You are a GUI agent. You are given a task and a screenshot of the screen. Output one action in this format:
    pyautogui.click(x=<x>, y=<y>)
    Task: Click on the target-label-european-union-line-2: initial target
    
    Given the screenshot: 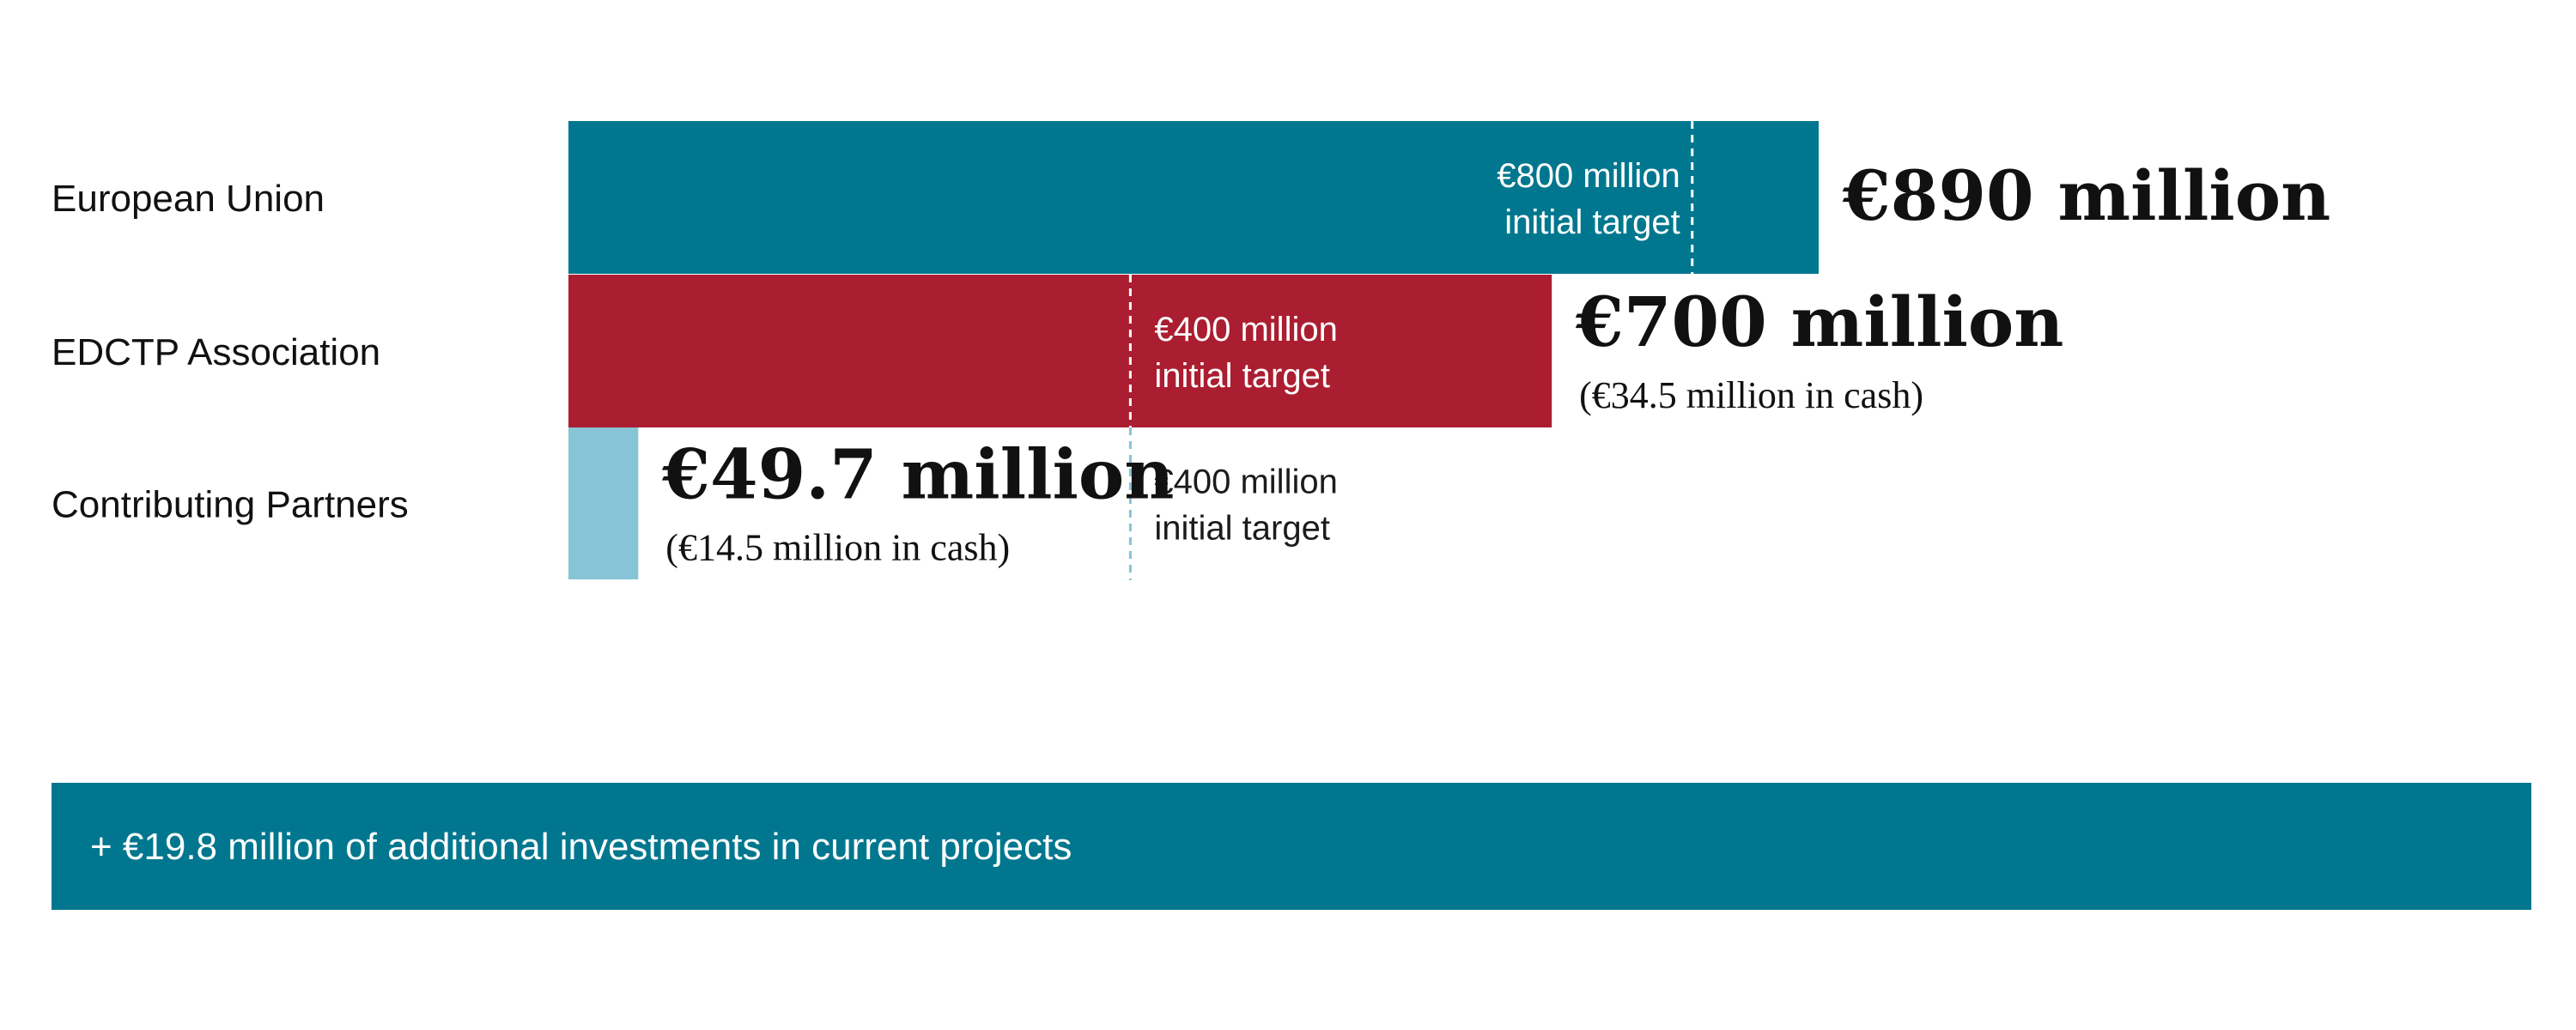 What is the action you would take?
    pyautogui.click(x=1592, y=222)
    